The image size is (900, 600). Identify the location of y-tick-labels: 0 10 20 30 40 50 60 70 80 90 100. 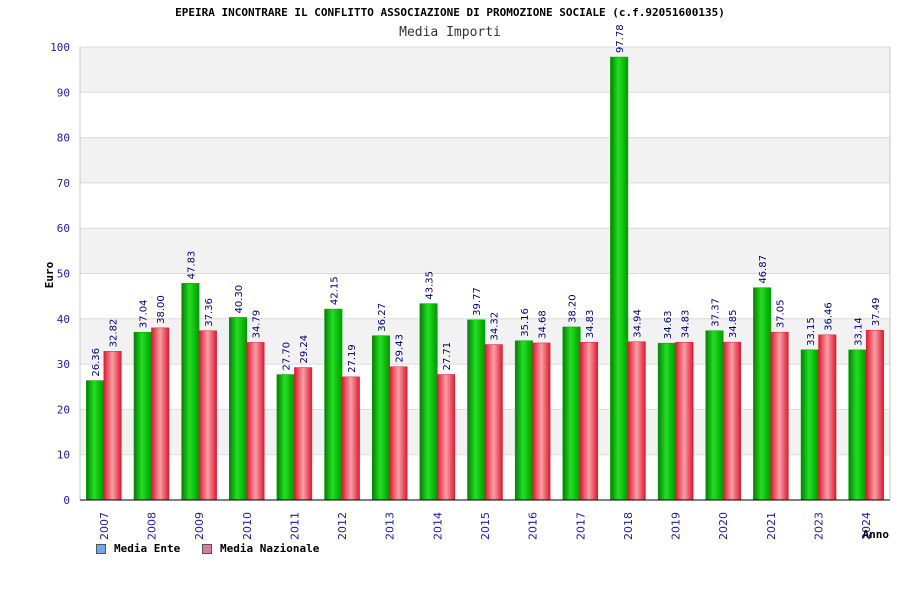
(60, 274).